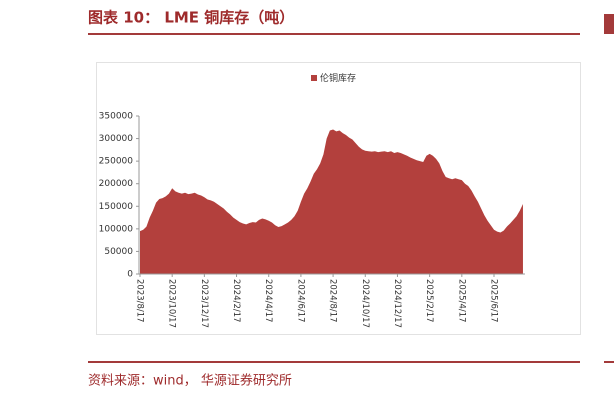  What do you see at coordinates (365, 303) in the screenshot?
I see `x-tick-label: 2024/10/17` at bounding box center [365, 303].